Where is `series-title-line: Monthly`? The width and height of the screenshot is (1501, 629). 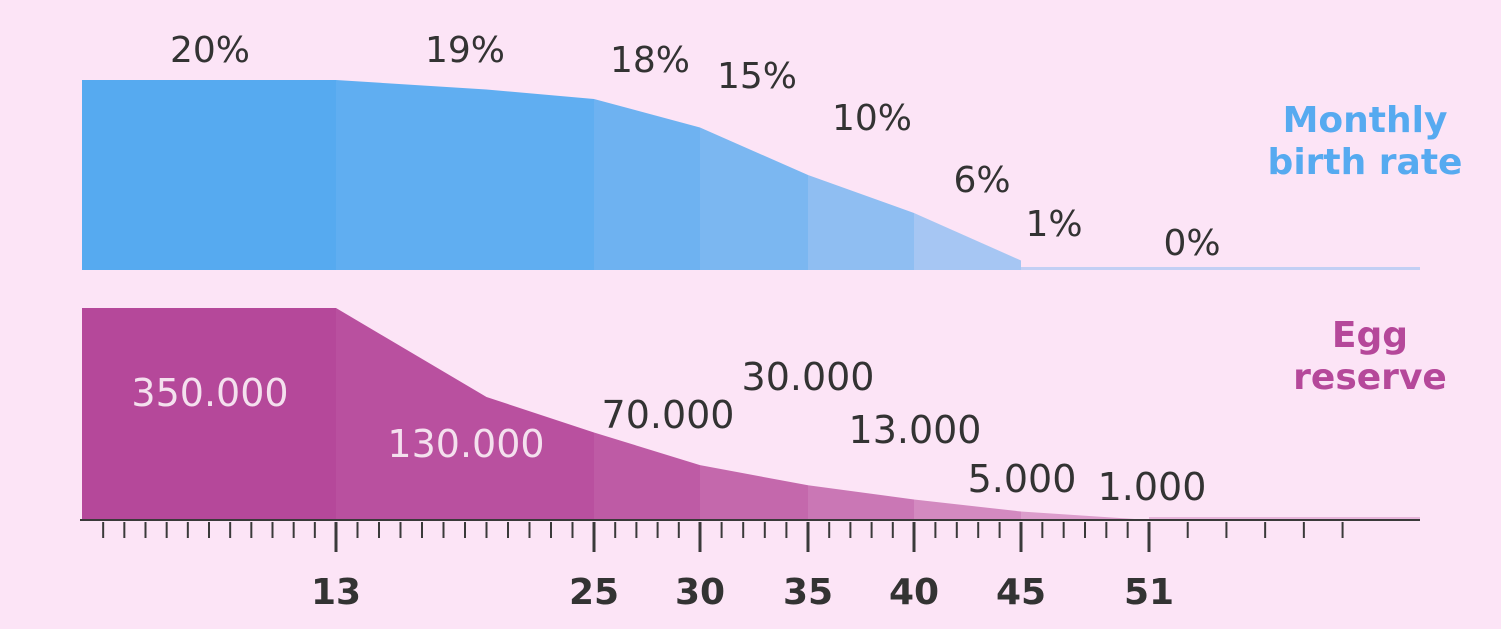
series-title-line: Monthly is located at coordinates (1365, 120).